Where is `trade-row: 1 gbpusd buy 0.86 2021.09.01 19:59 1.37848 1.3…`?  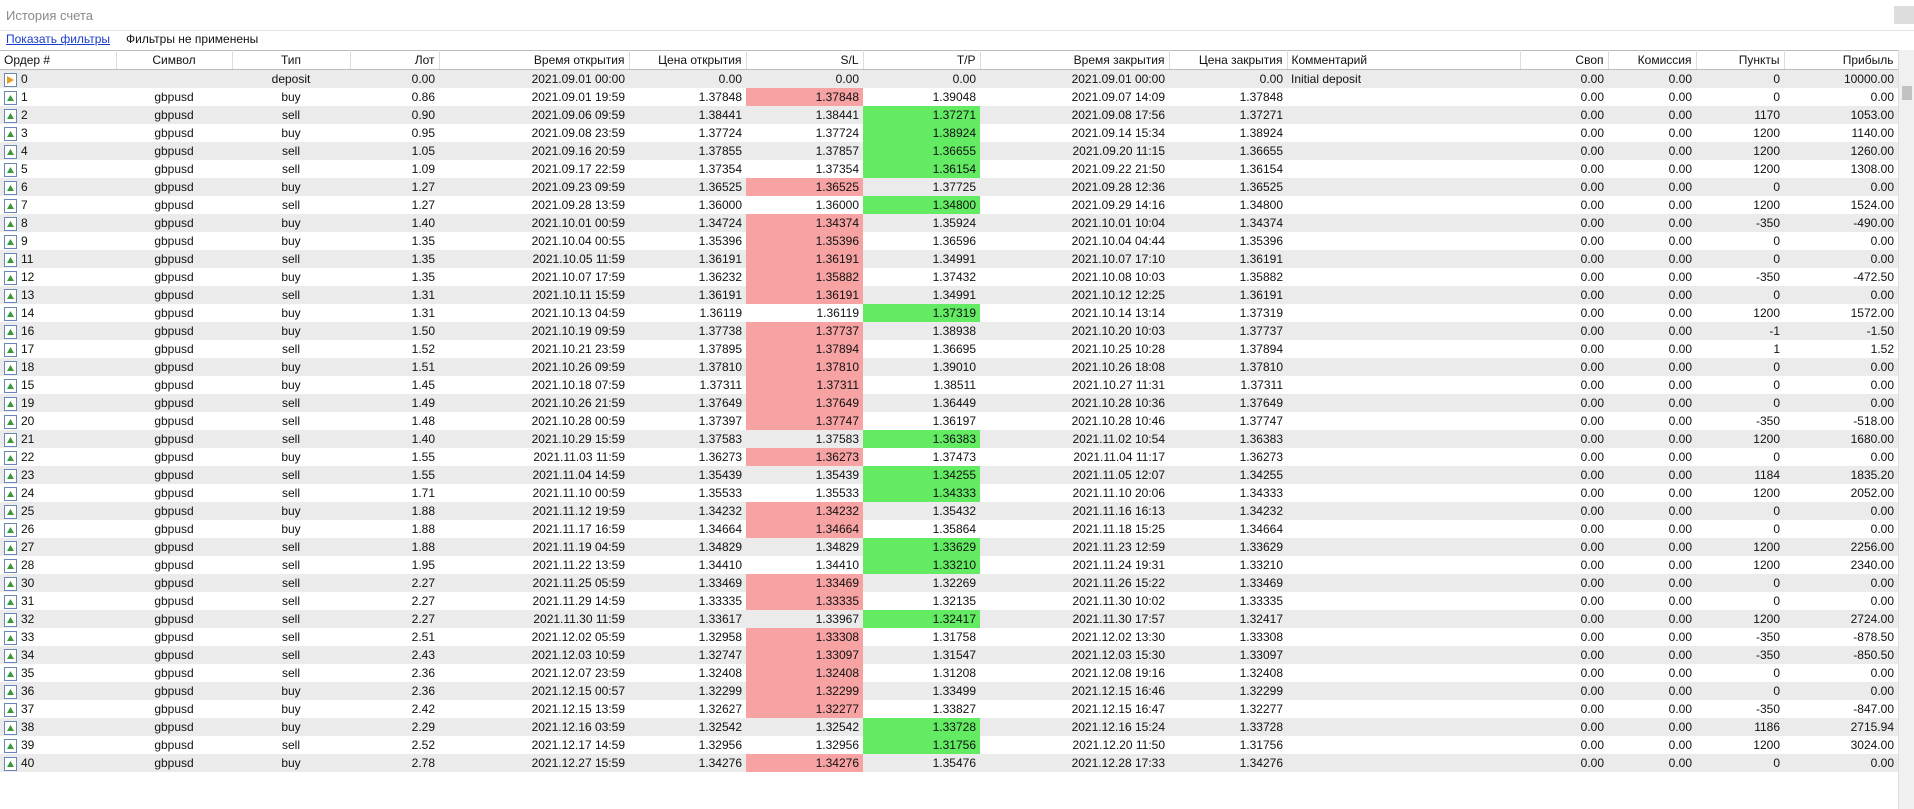
trade-row: 1 gbpusd buy 0.86 2021.09.01 19:59 1.37848 1.3… is located at coordinates (949, 97).